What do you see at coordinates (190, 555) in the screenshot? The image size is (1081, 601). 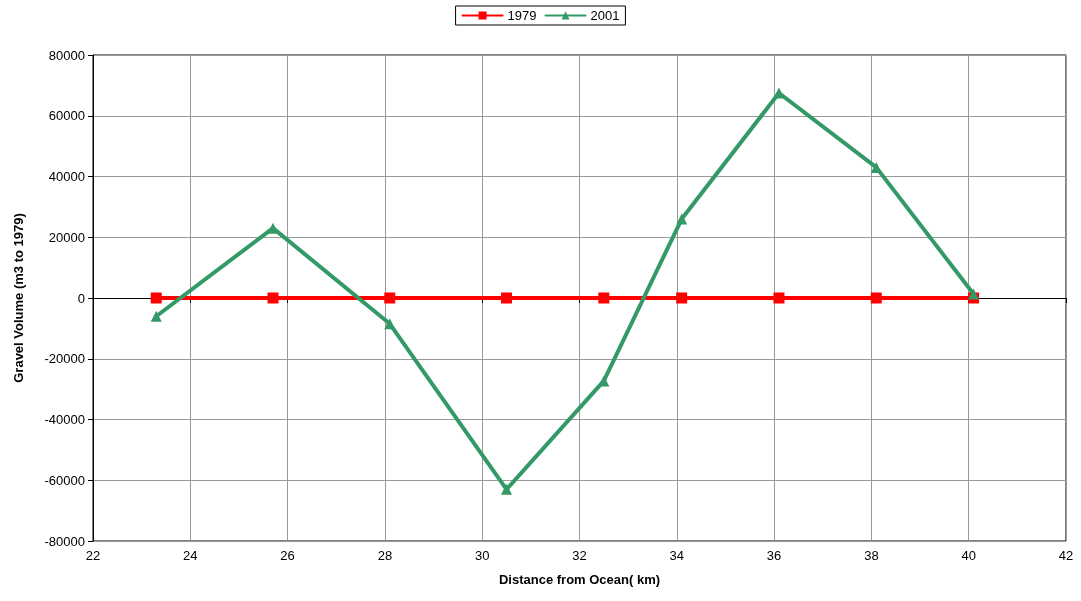 I see `x-tick-label: 24` at bounding box center [190, 555].